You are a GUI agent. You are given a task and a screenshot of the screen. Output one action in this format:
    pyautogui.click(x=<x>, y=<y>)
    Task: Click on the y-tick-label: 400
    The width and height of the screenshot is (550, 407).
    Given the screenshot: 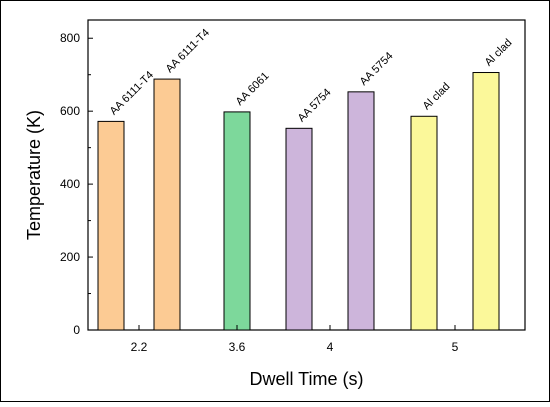 What is the action you would take?
    pyautogui.click(x=70, y=184)
    